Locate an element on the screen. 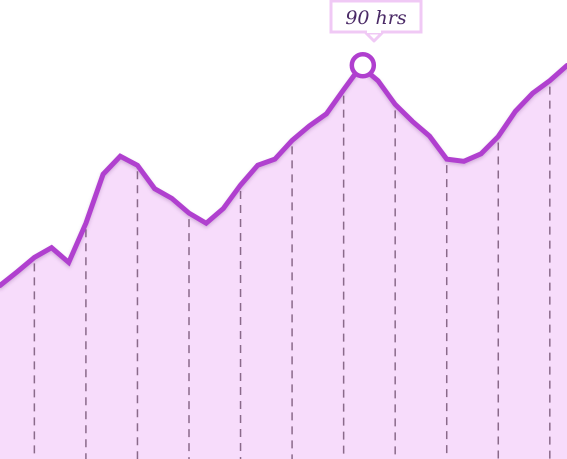  tooltip-box is located at coordinates (376, 17).